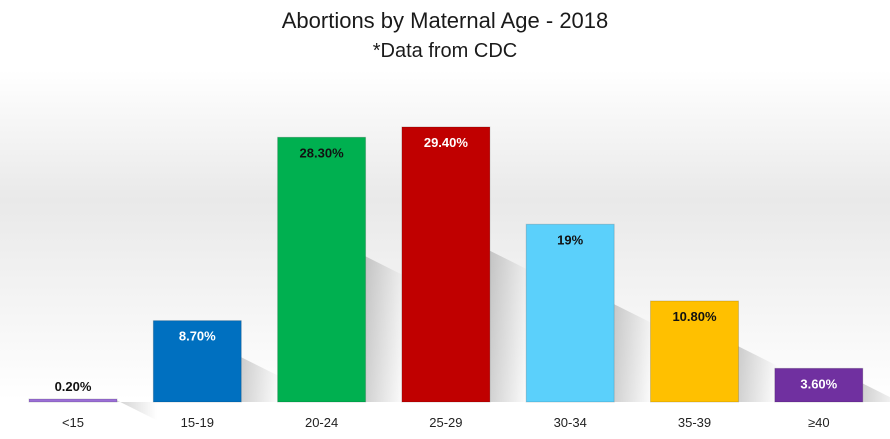  I want to click on x-tick-label-6: ≥40, so click(819, 422).